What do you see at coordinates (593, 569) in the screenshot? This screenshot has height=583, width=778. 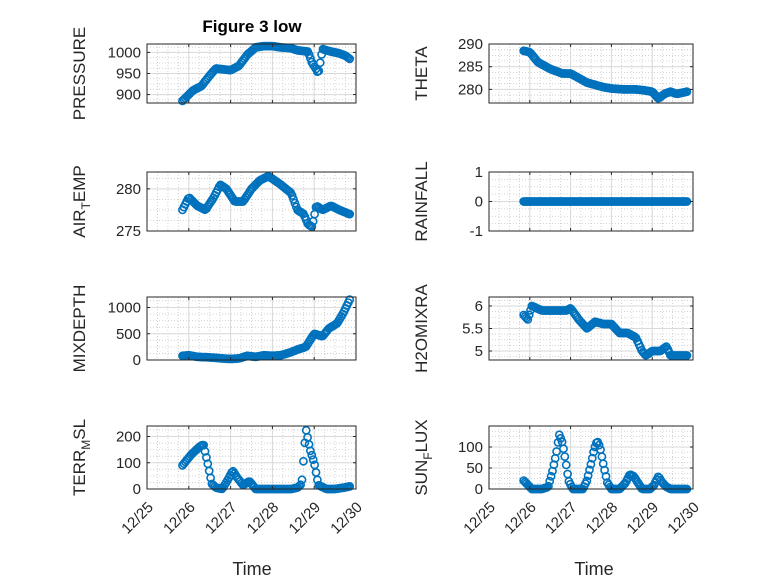 I see `x-axis-label-right: Time` at bounding box center [593, 569].